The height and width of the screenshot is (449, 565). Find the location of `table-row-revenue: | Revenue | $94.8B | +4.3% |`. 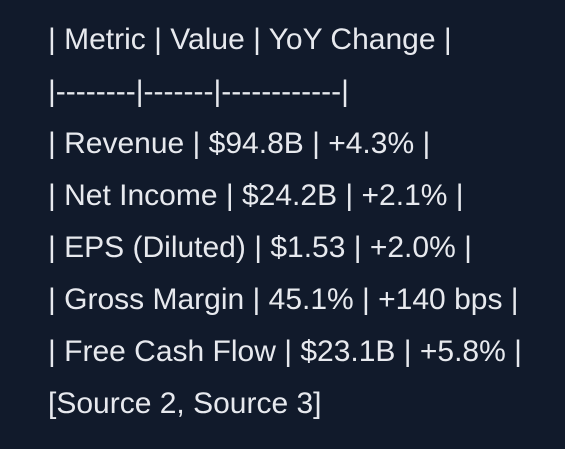

table-row-revenue: | Revenue | $94.8B | +4.3% | is located at coordinates (239, 143).